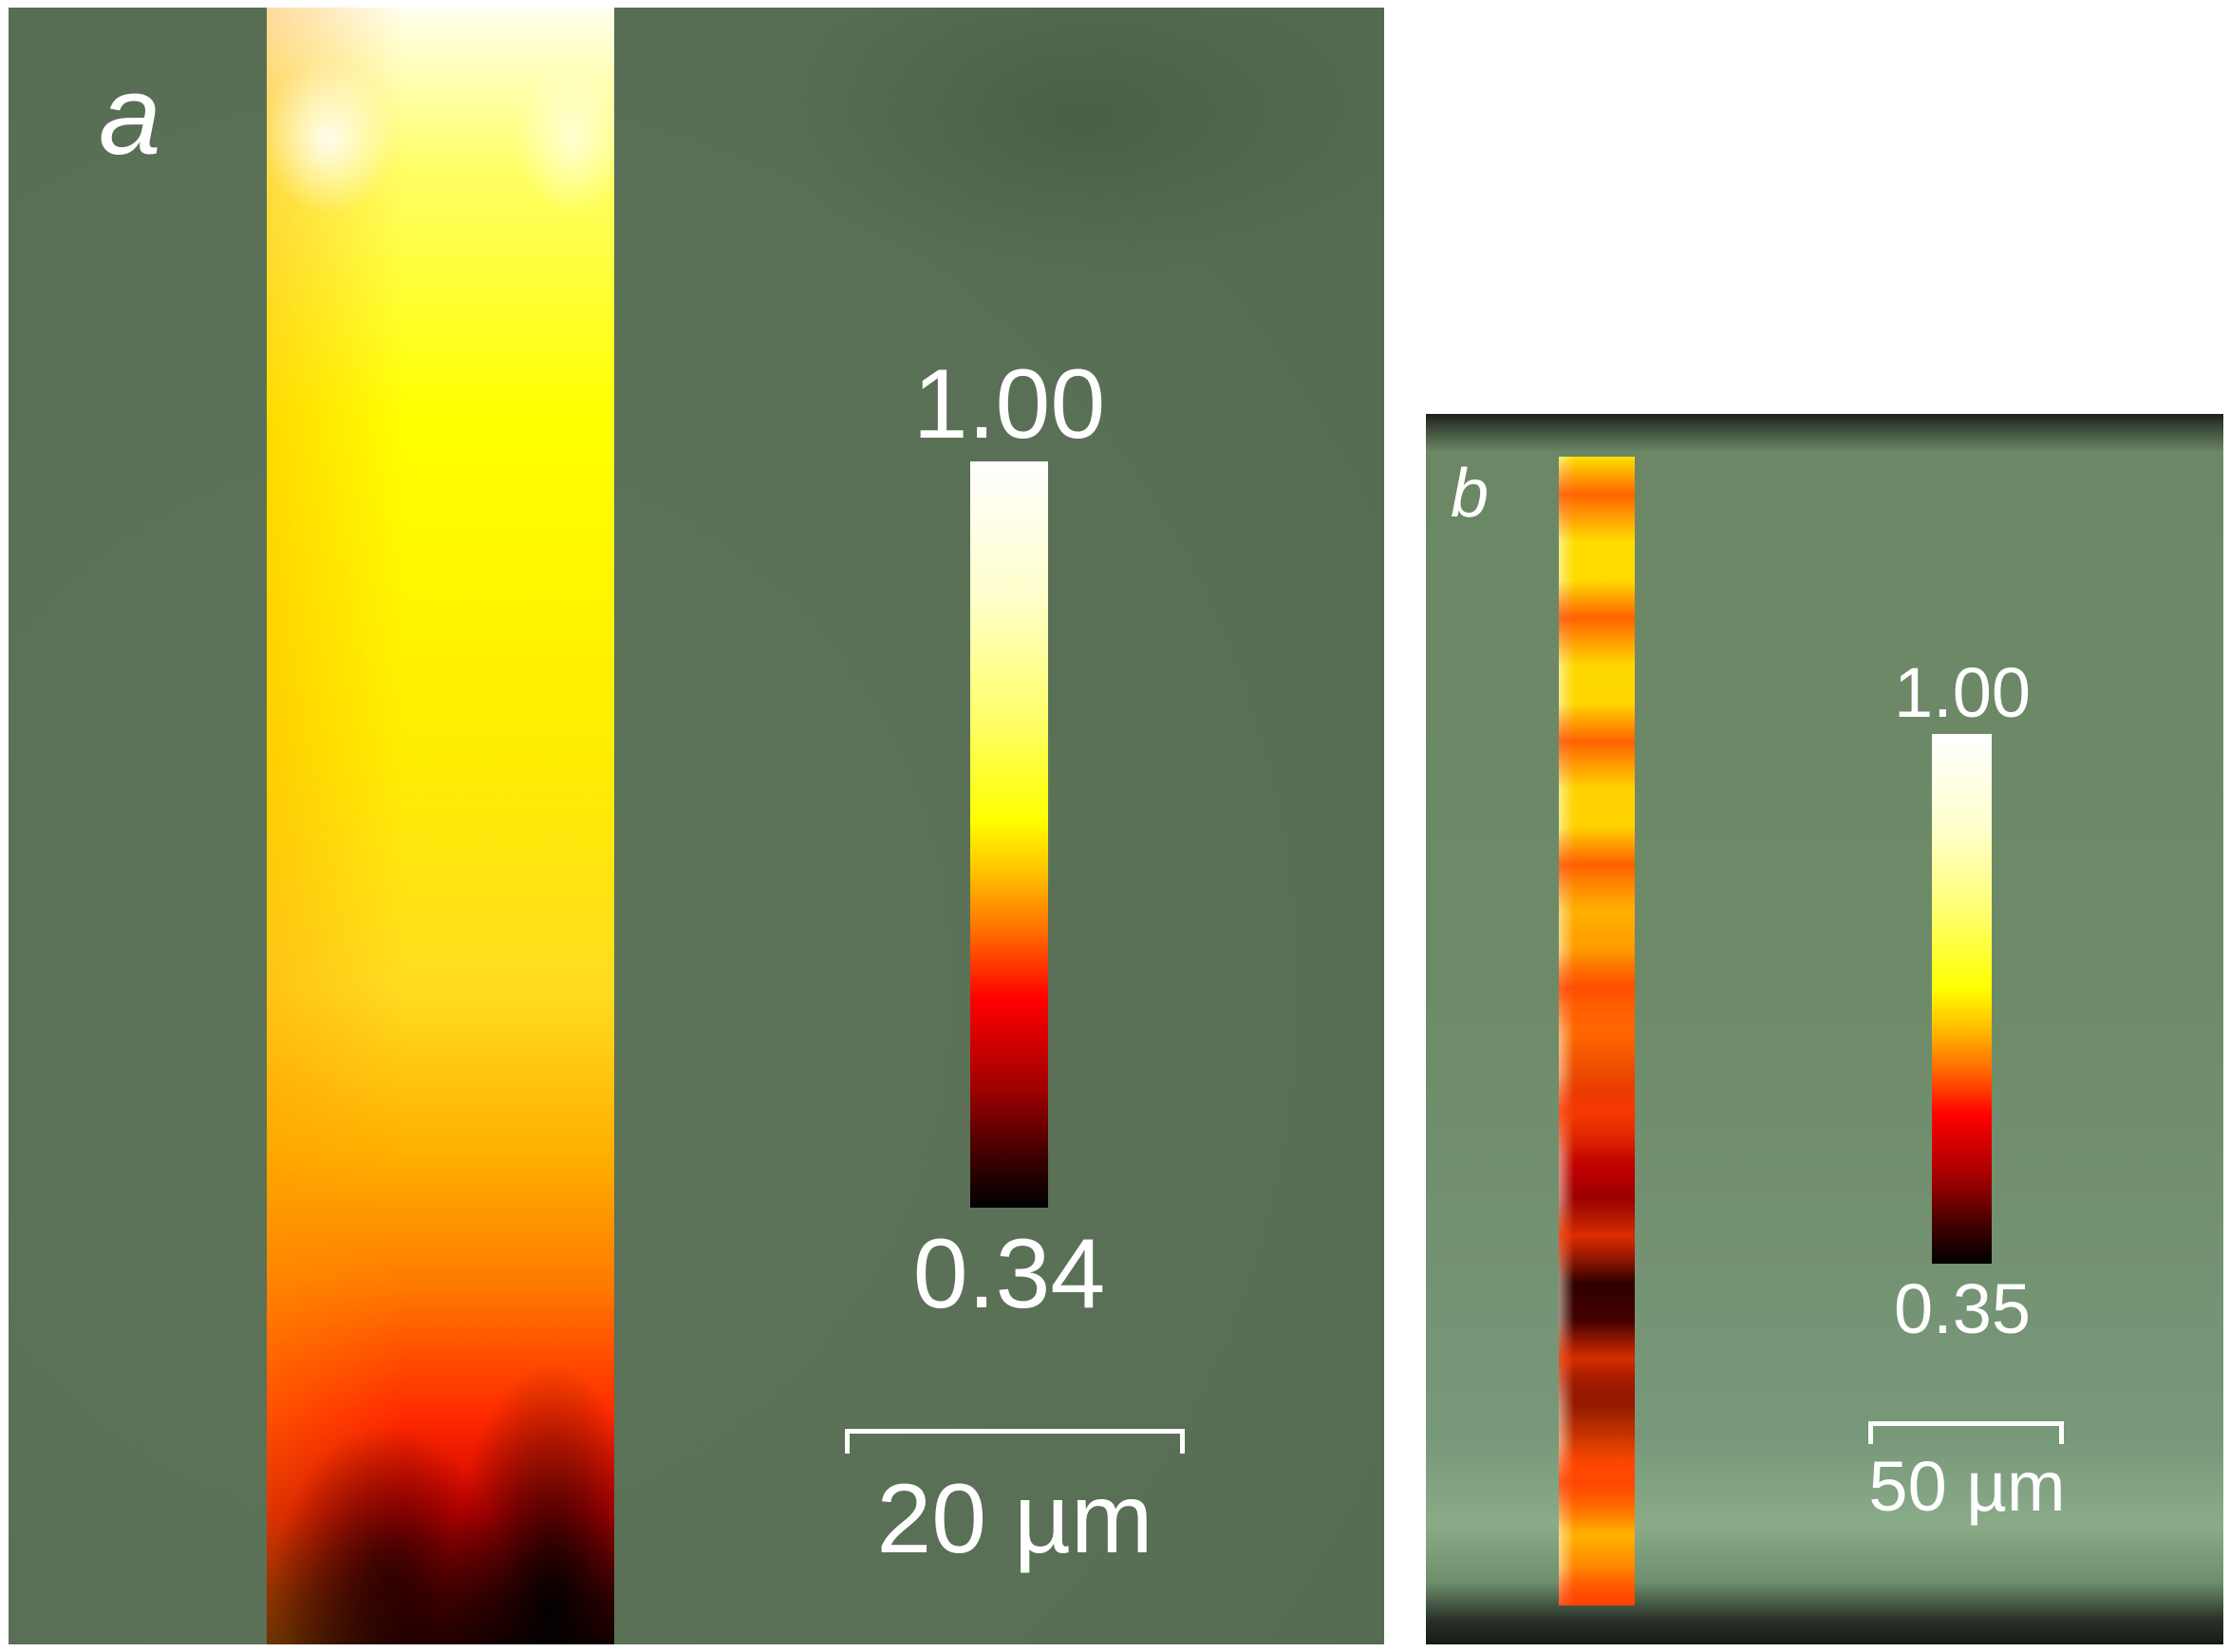  I want to click on colorbar-a, so click(1009, 834).